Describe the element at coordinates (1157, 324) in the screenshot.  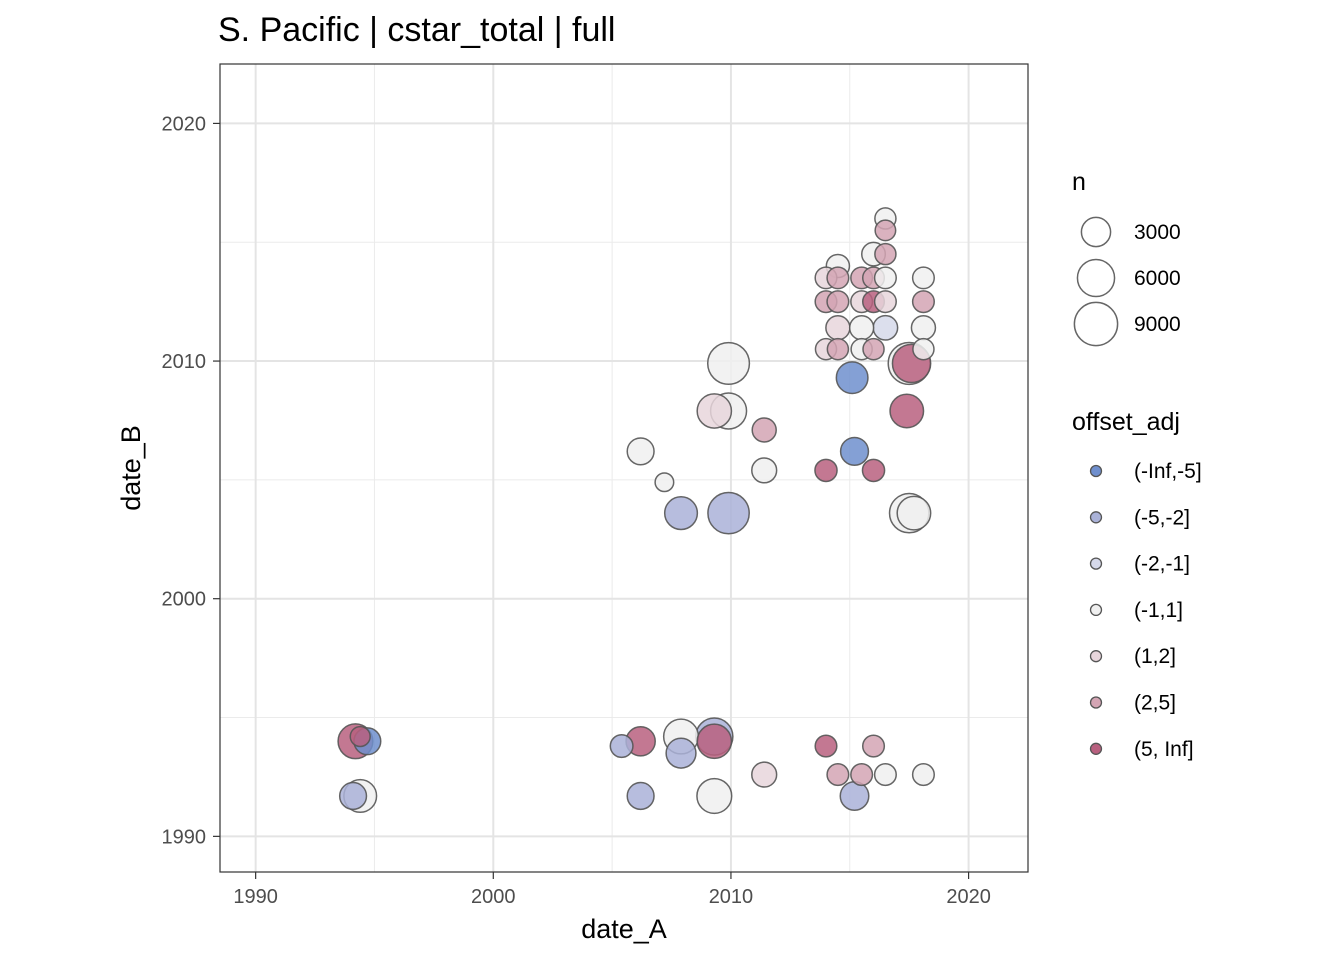
I see `size-legend-label: 9000` at that location.